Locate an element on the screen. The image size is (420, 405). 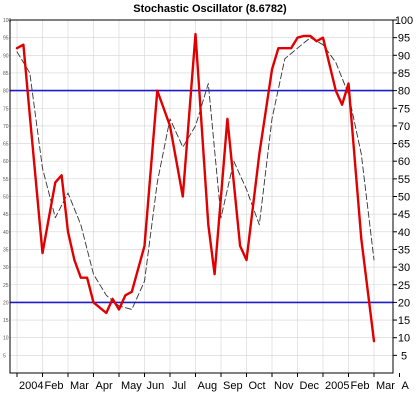
x-tick-label: Dec is located at coordinates (310, 386).